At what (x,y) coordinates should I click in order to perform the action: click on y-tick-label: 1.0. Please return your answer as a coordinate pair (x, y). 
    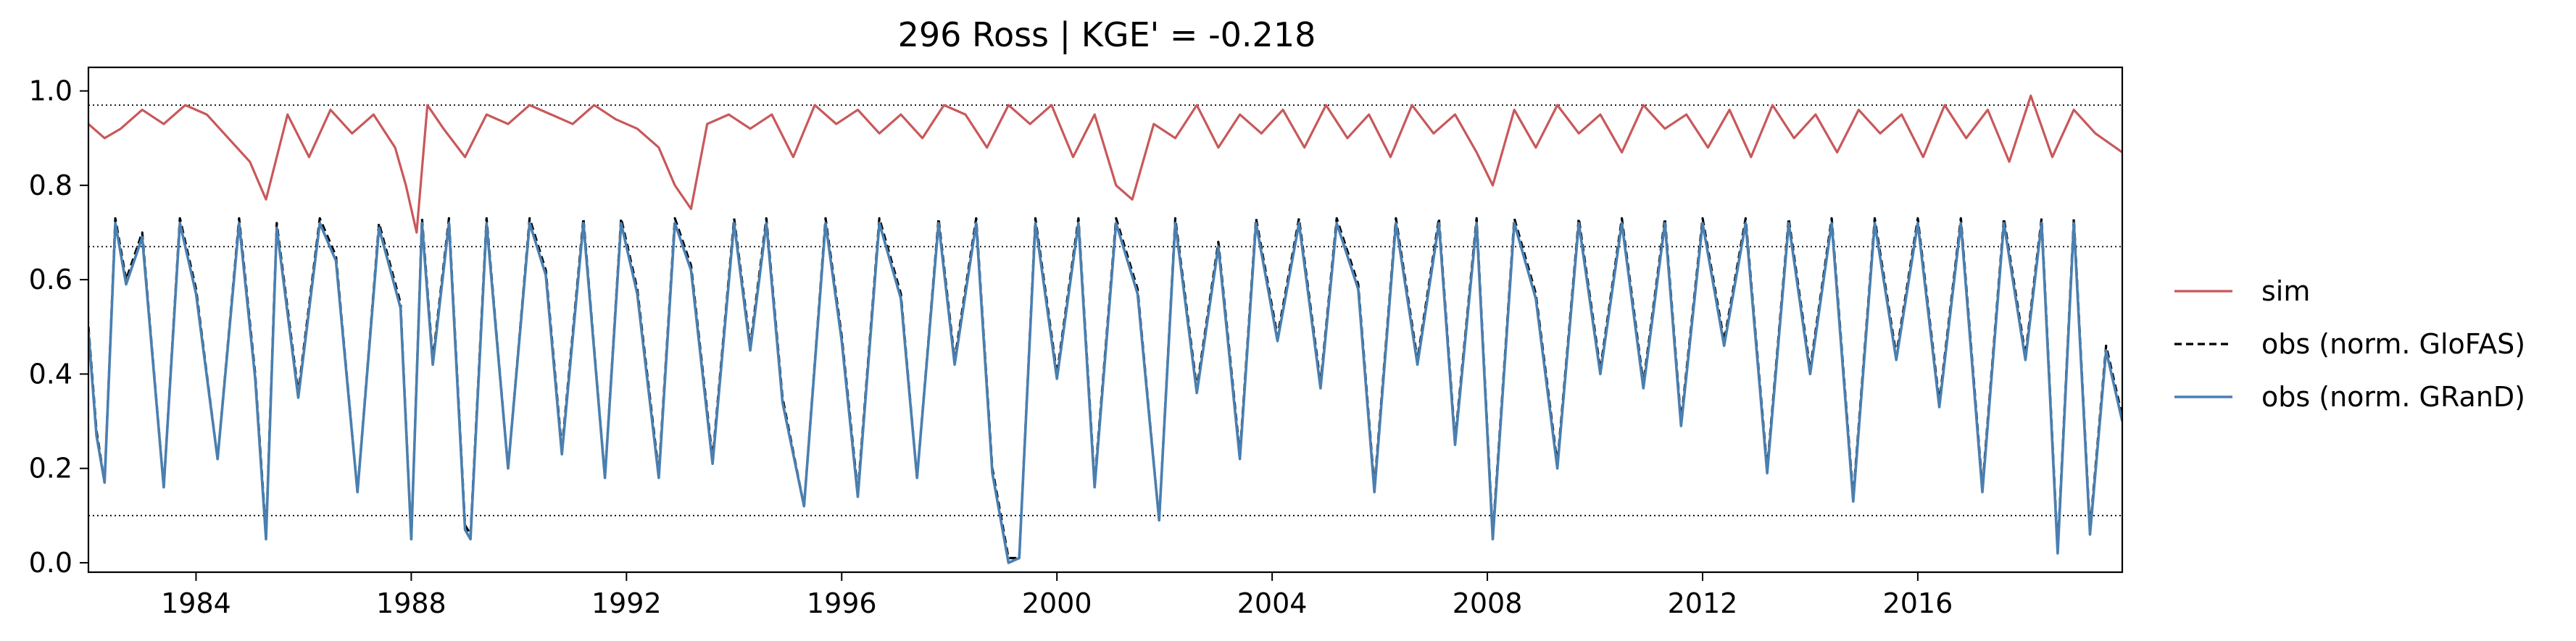
    Looking at the image, I should click on (50, 91).